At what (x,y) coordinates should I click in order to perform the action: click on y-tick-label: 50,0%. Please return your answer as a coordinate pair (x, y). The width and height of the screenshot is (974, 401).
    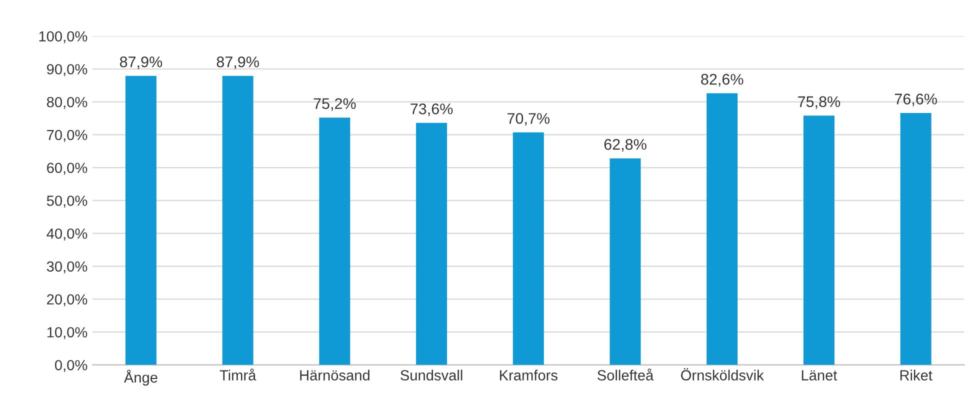
    Looking at the image, I should click on (67, 202).